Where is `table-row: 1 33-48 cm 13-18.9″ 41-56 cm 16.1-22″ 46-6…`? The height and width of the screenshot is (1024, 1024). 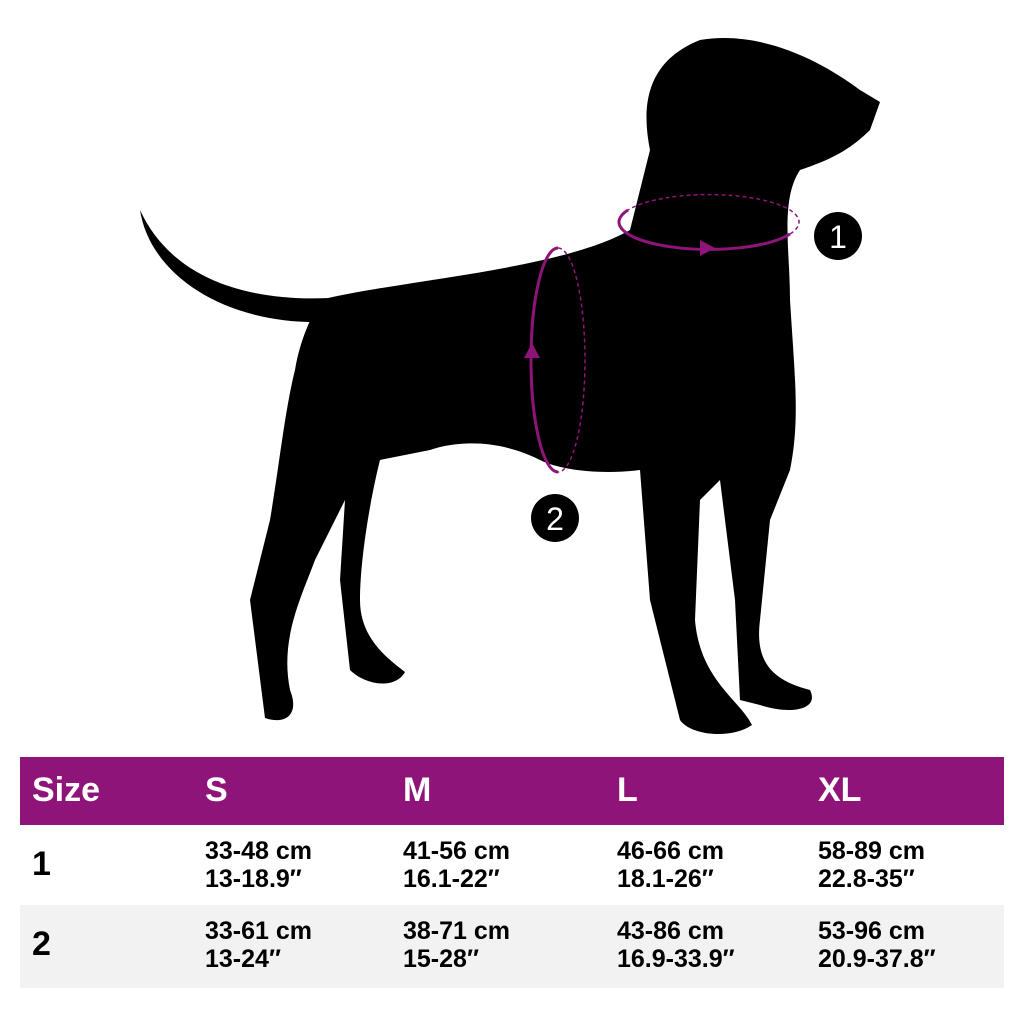 table-row: 1 33-48 cm 13-18.9″ 41-56 cm 16.1-22″ 46-6… is located at coordinates (512, 865).